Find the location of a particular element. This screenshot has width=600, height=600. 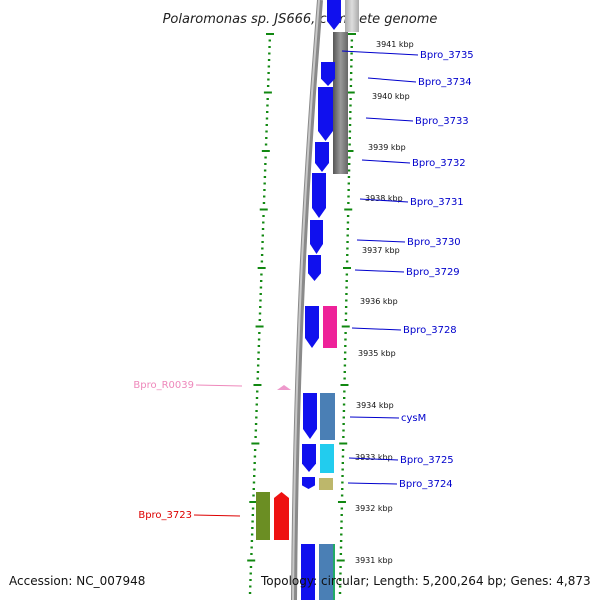

cyan-gene-block is located at coordinates (327, 458).